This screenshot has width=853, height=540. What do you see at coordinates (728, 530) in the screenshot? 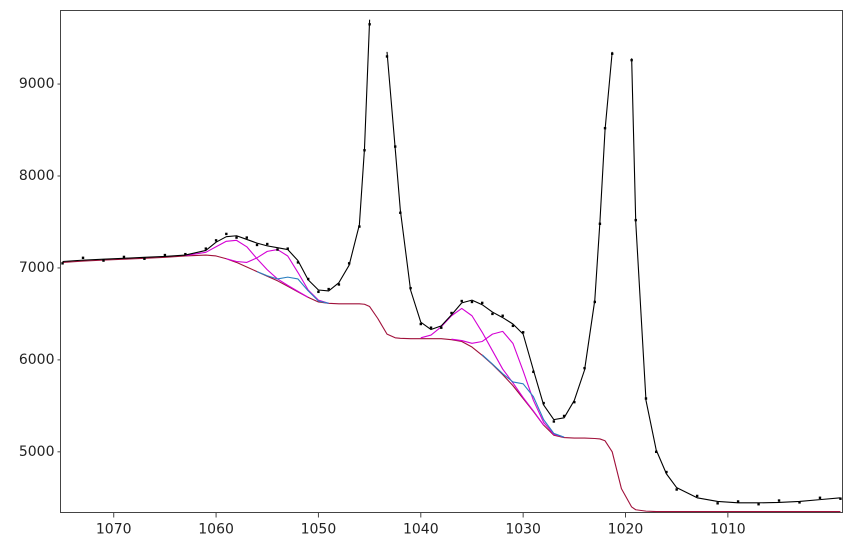
I see `x-tick-label: 1010` at bounding box center [728, 530].